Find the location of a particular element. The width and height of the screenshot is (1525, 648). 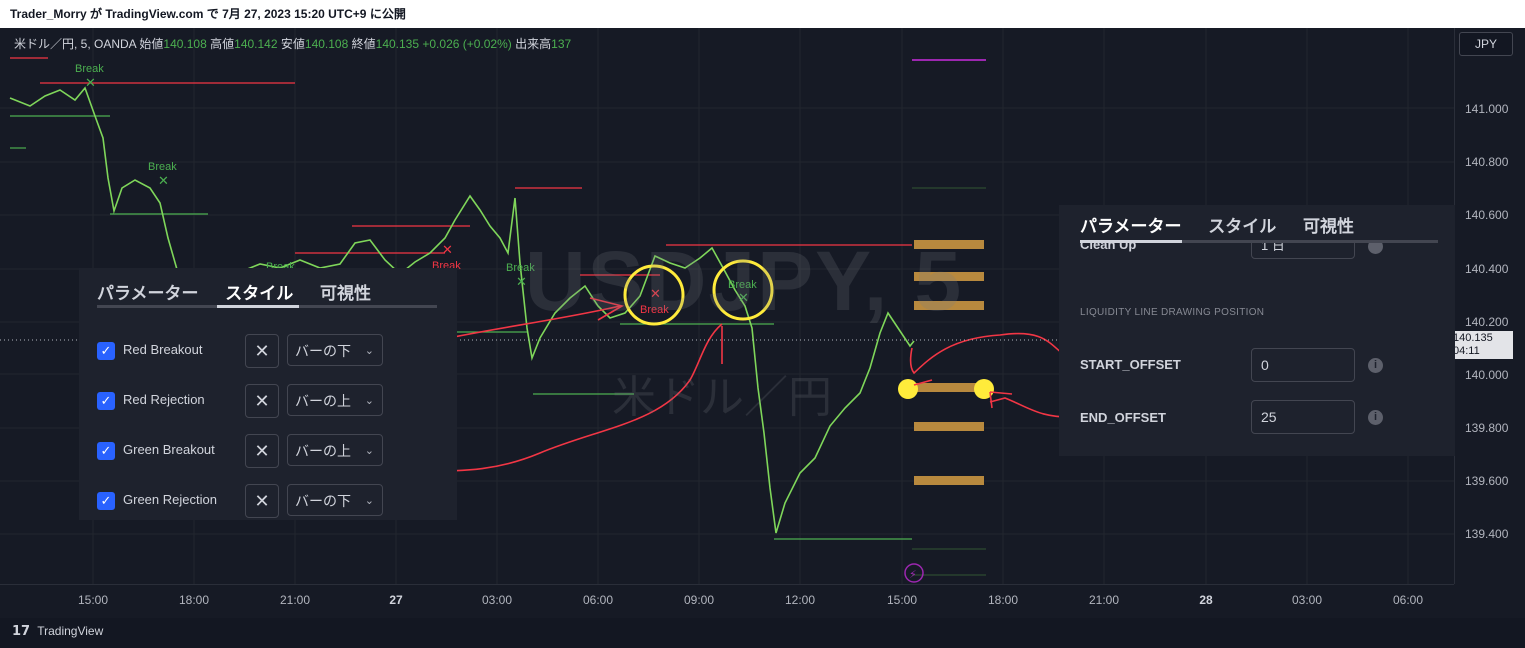

green-breakout-checkbox: ✓ is located at coordinates (106, 451).